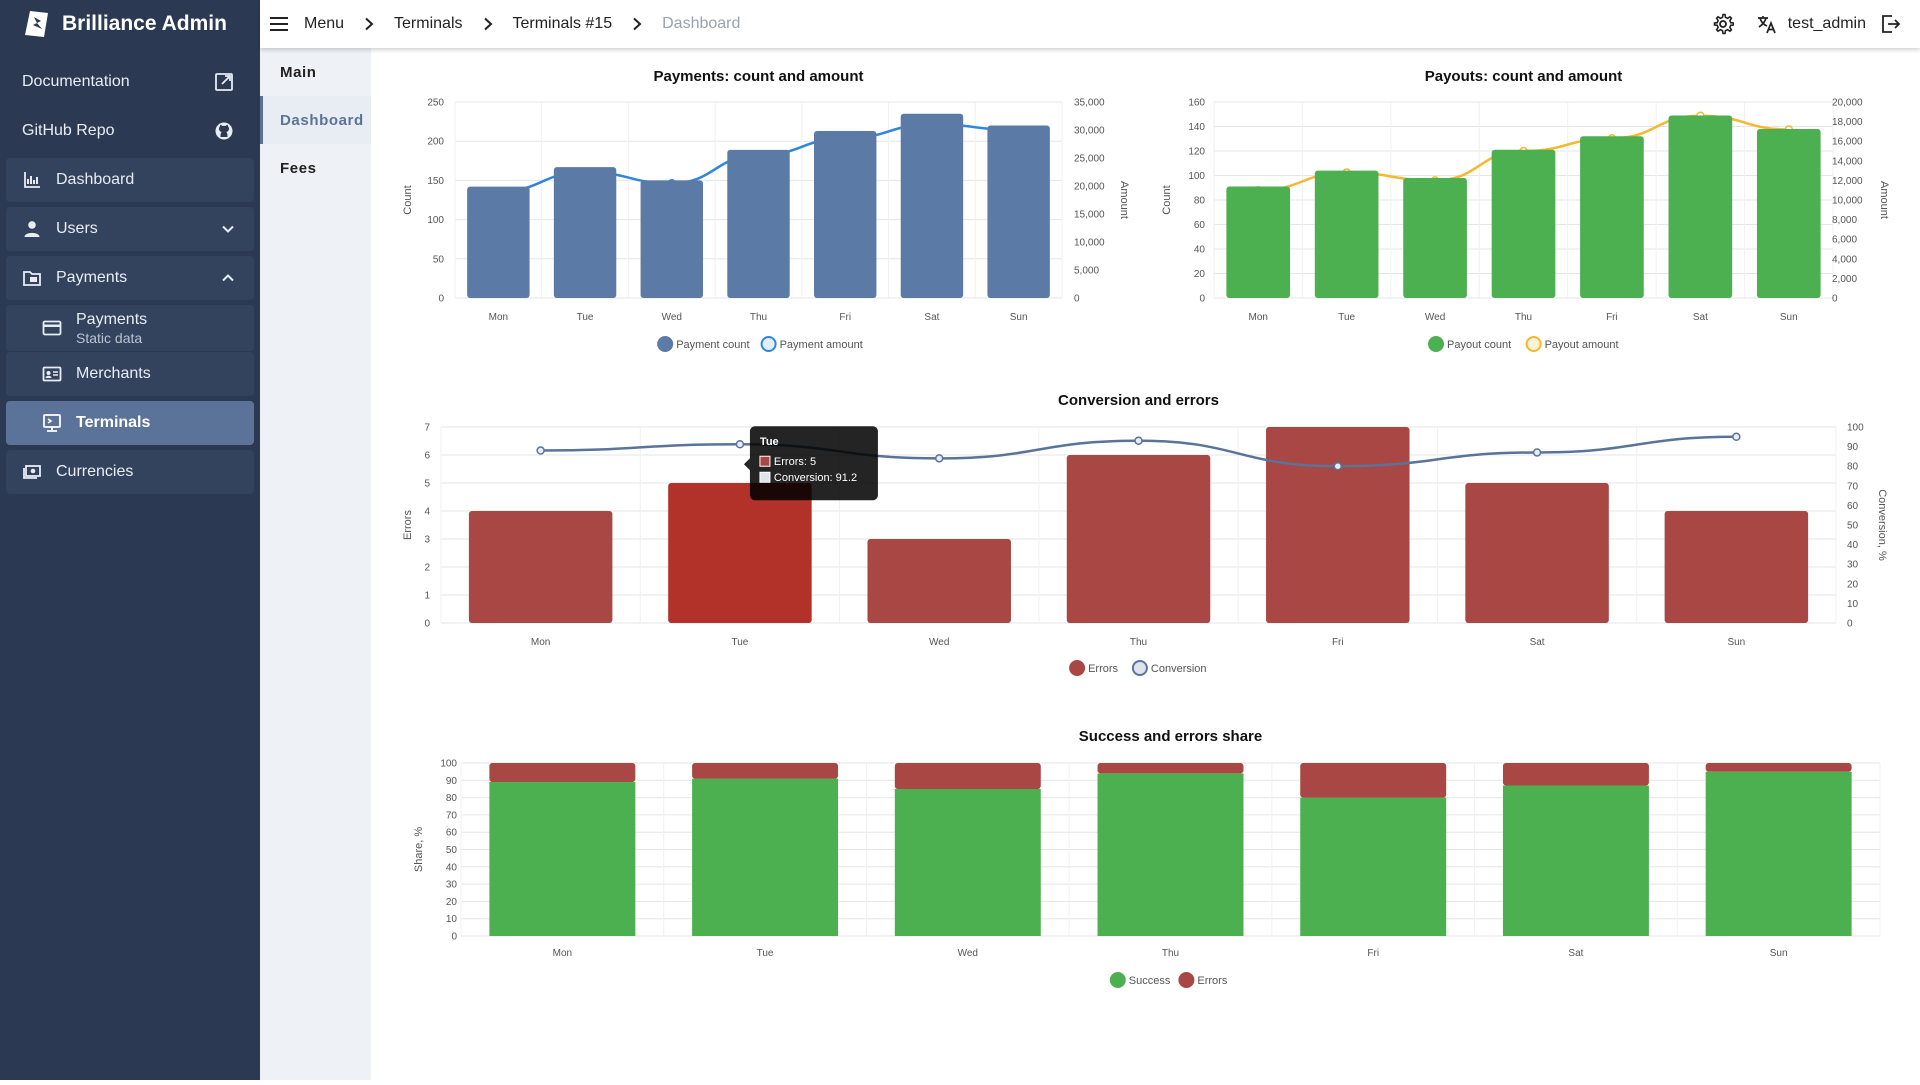 The height and width of the screenshot is (1085, 1920). Describe the element at coordinates (298, 72) in the screenshot. I see `subnav-main: Main` at that location.